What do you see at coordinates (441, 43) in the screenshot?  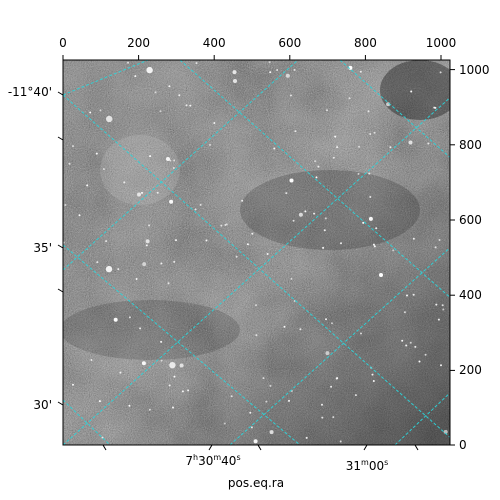 I see `top-tick-label: 1000` at bounding box center [441, 43].